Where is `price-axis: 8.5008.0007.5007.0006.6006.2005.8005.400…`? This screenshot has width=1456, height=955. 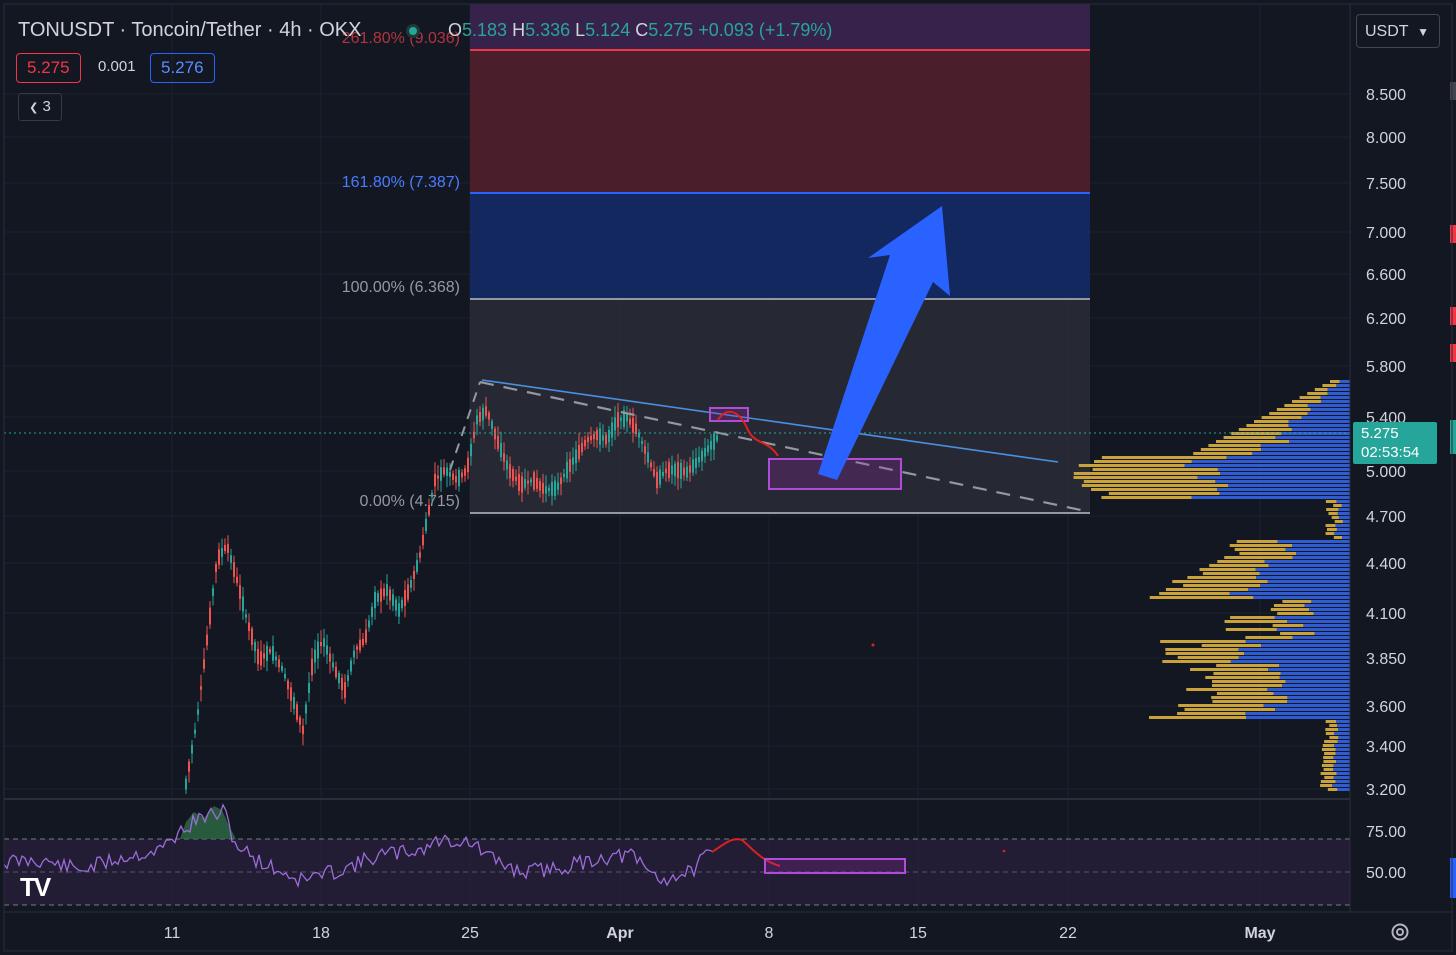
price-axis: 8.5008.0007.5007.0006.6006.2005.8005.400… is located at coordinates (1386, 443).